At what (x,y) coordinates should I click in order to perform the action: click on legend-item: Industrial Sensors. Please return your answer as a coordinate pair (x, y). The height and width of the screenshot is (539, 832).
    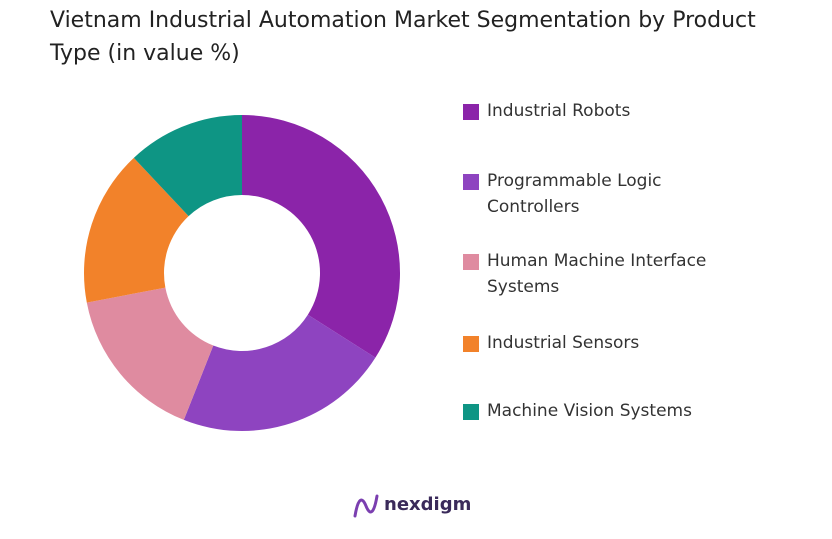
    Looking at the image, I should click on (613, 343).